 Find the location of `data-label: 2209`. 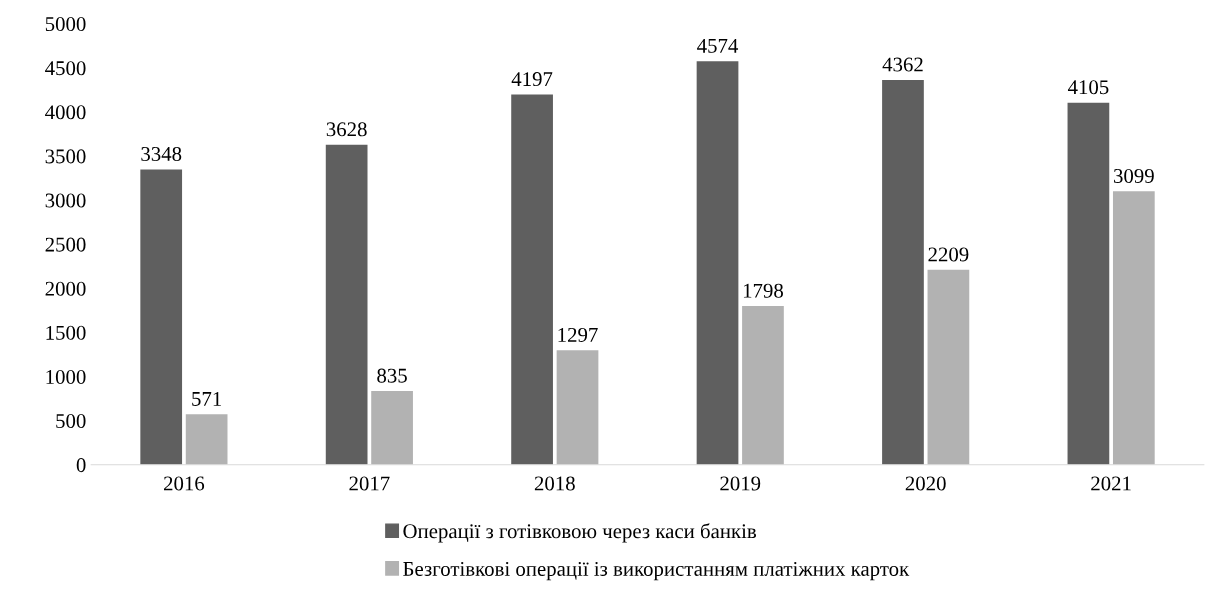

data-label: 2209 is located at coordinates (948, 254).